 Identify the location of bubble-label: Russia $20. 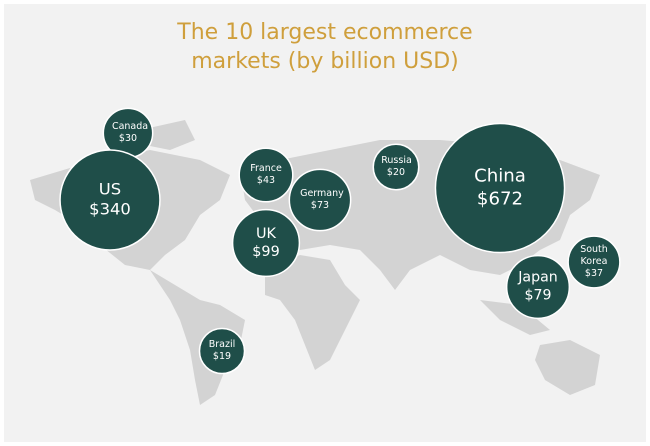
(396, 167).